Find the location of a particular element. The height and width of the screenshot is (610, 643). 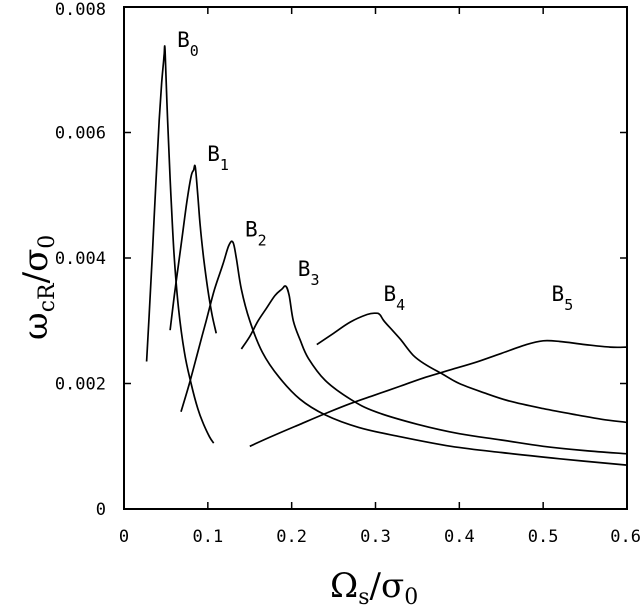

x-axis-label: Ωs/σ0 is located at coordinates (374, 588).